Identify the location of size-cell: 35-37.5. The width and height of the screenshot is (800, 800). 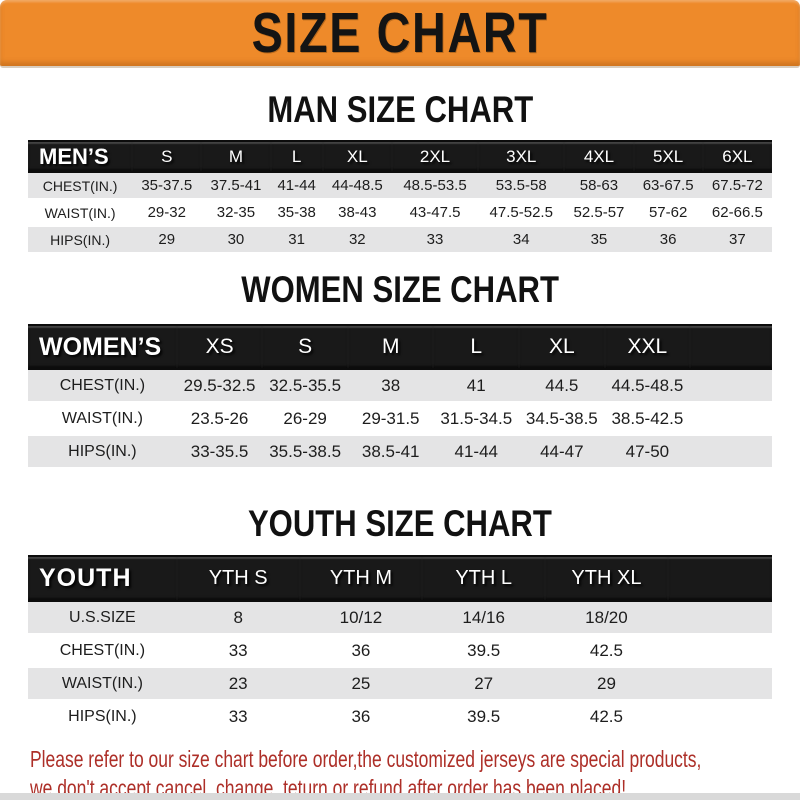
(167, 186).